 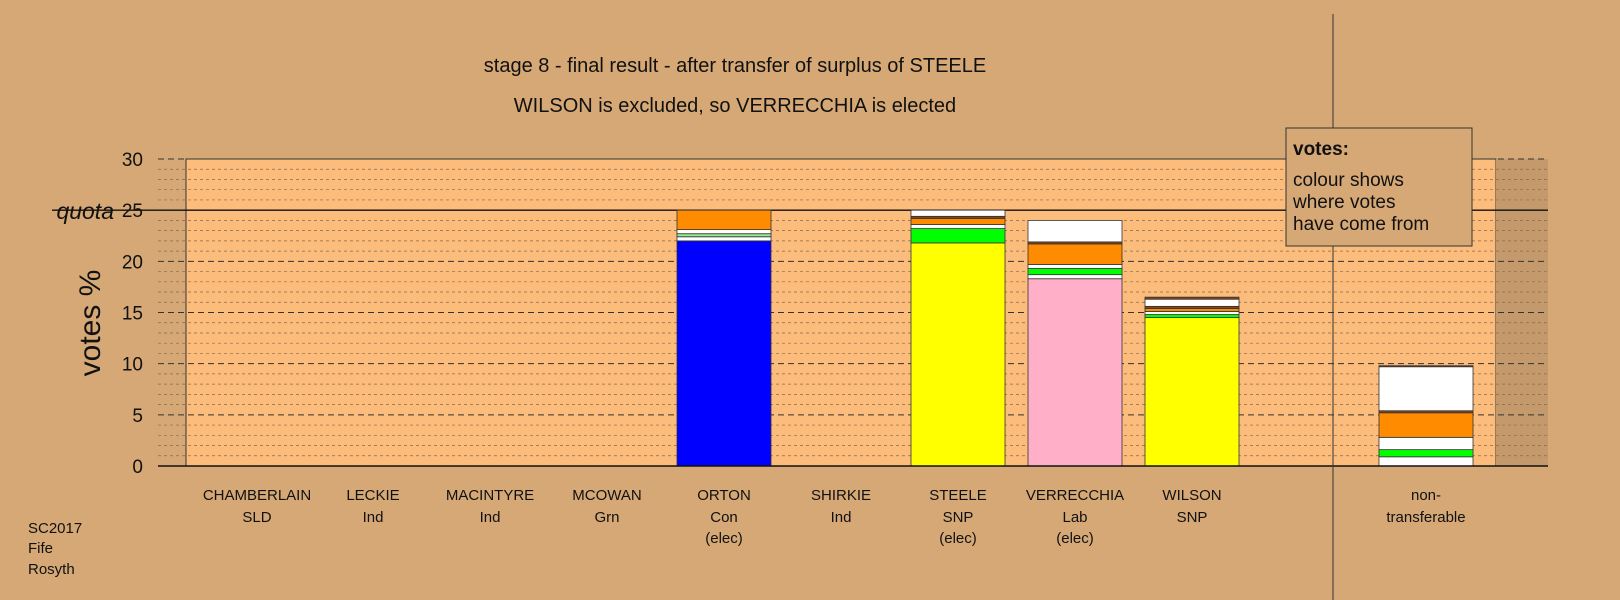 What do you see at coordinates (85, 211) in the screenshot?
I see `quota-label: quota` at bounding box center [85, 211].